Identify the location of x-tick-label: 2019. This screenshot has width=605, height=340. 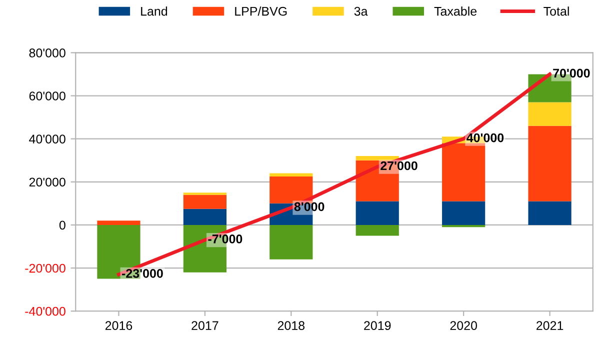
(377, 325).